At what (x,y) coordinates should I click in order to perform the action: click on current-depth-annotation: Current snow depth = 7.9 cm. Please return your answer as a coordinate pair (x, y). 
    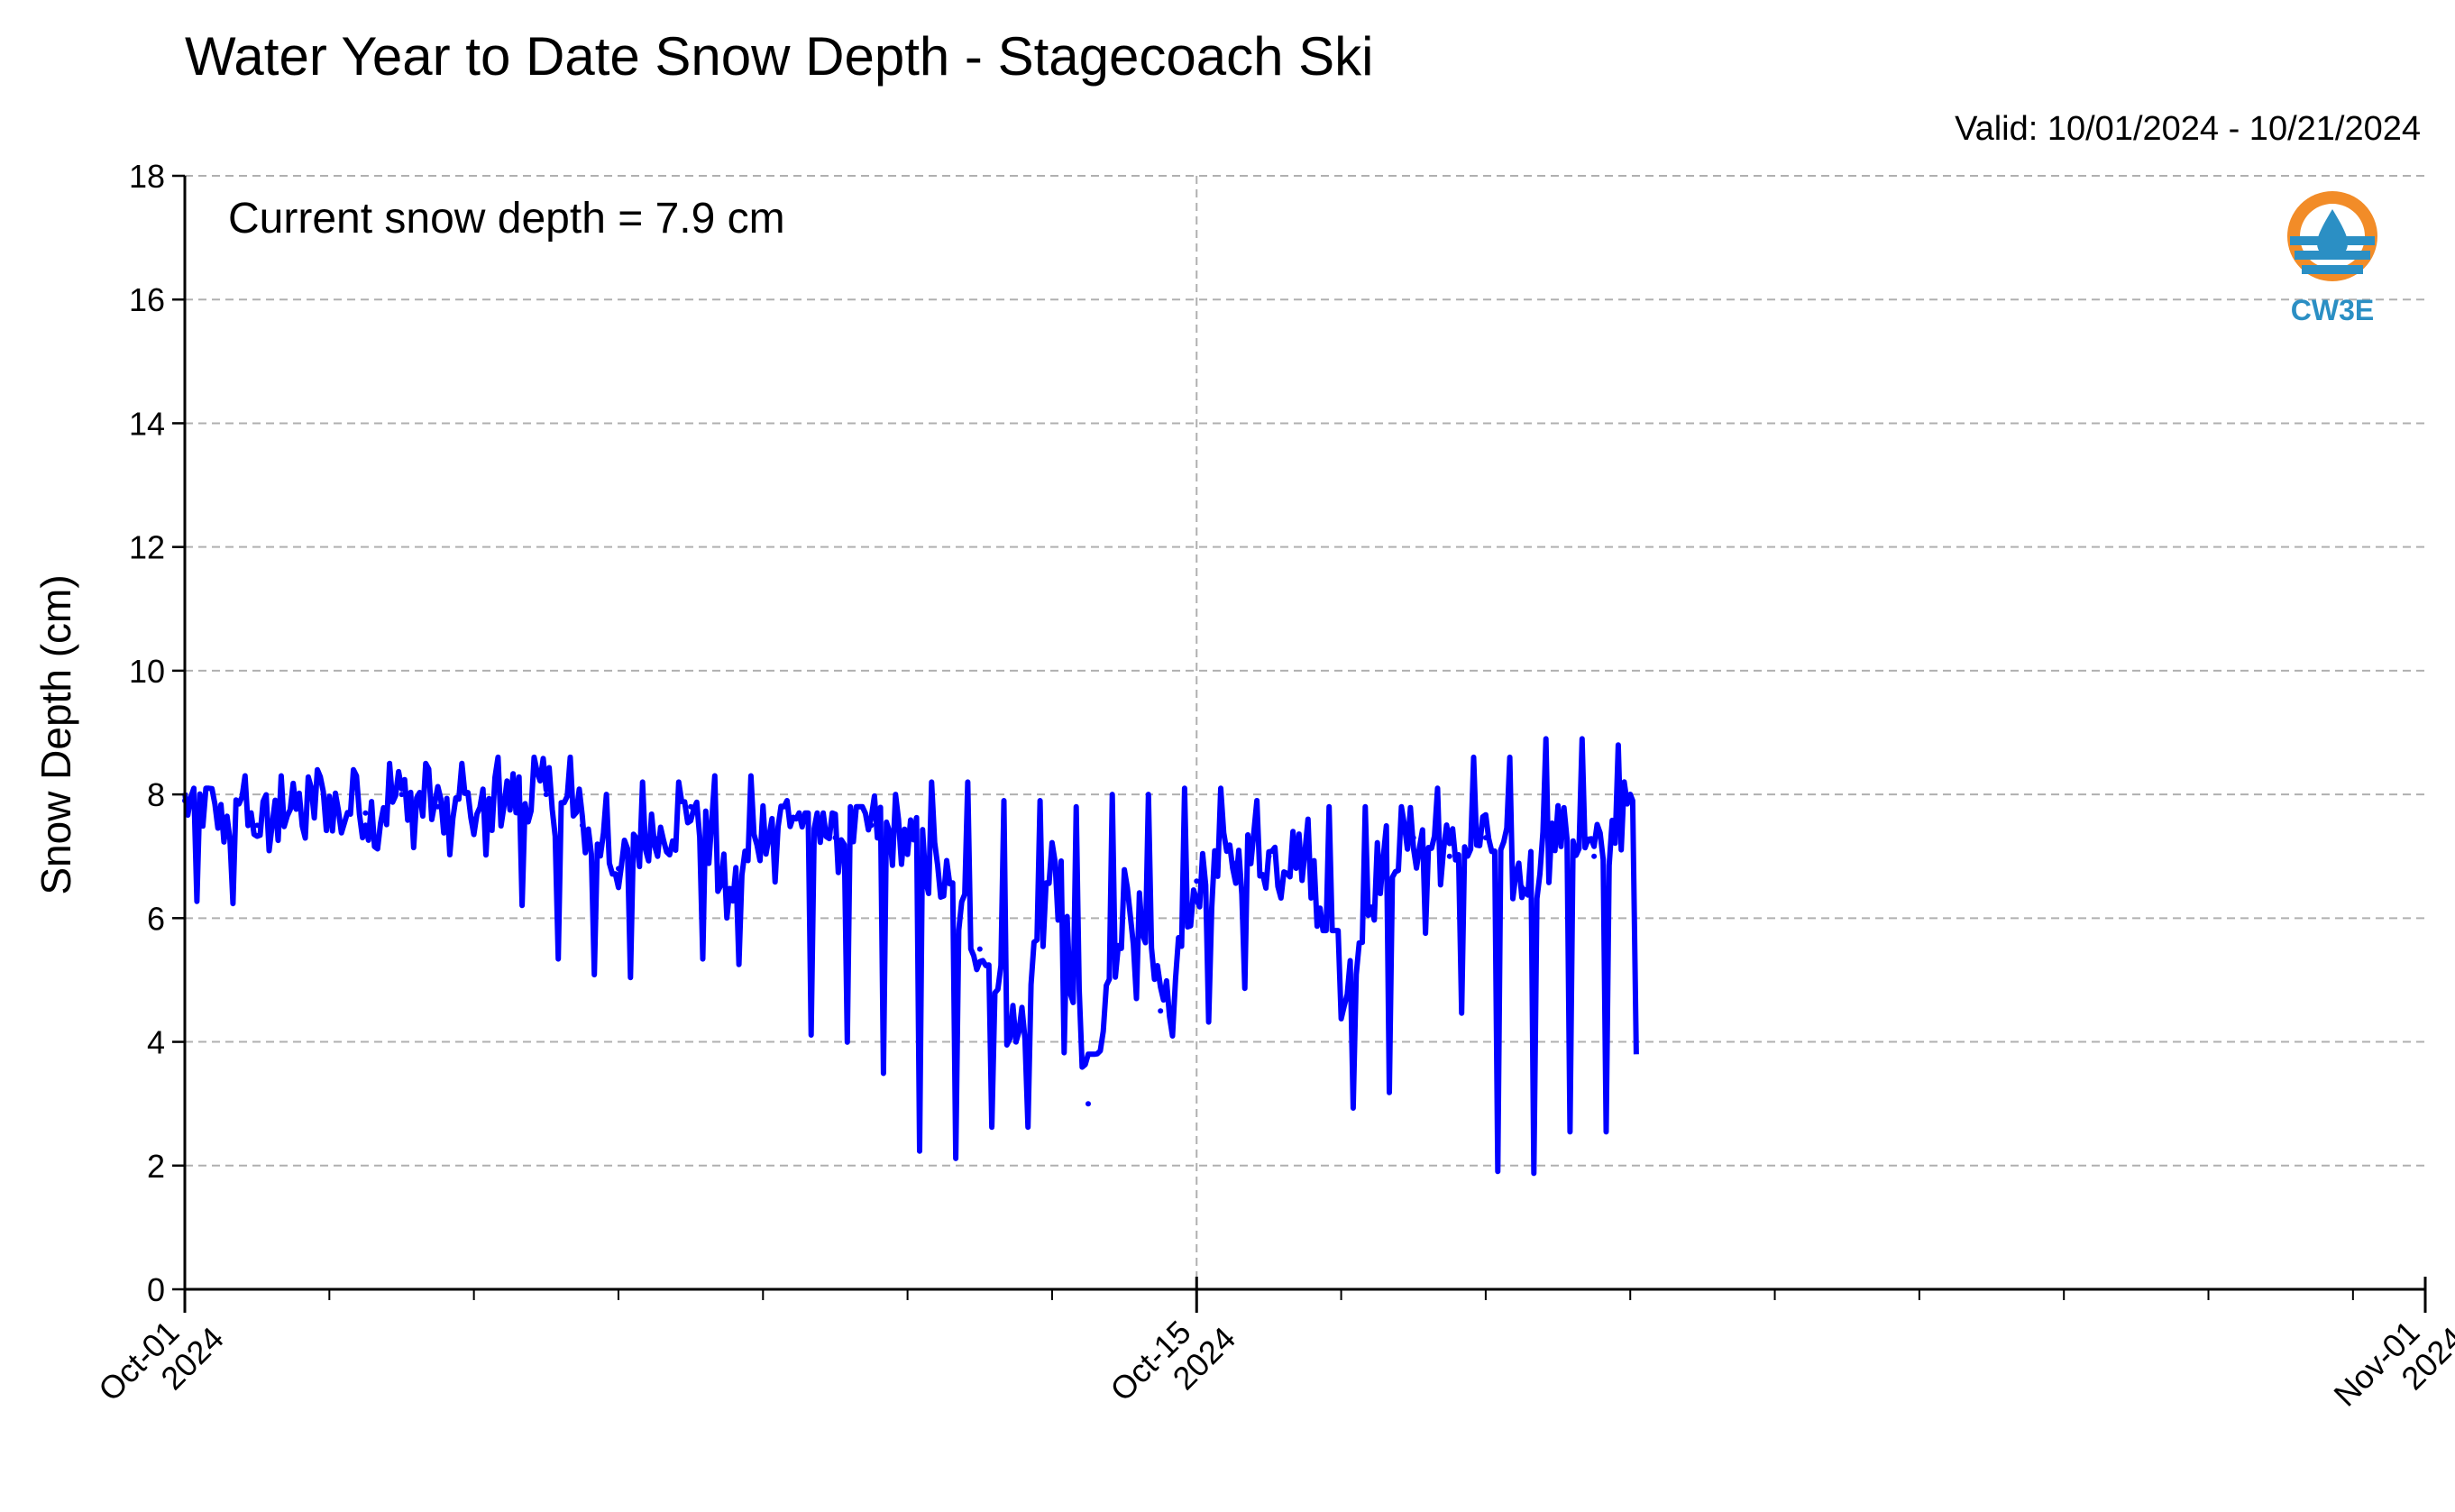
    Looking at the image, I should click on (506, 219).